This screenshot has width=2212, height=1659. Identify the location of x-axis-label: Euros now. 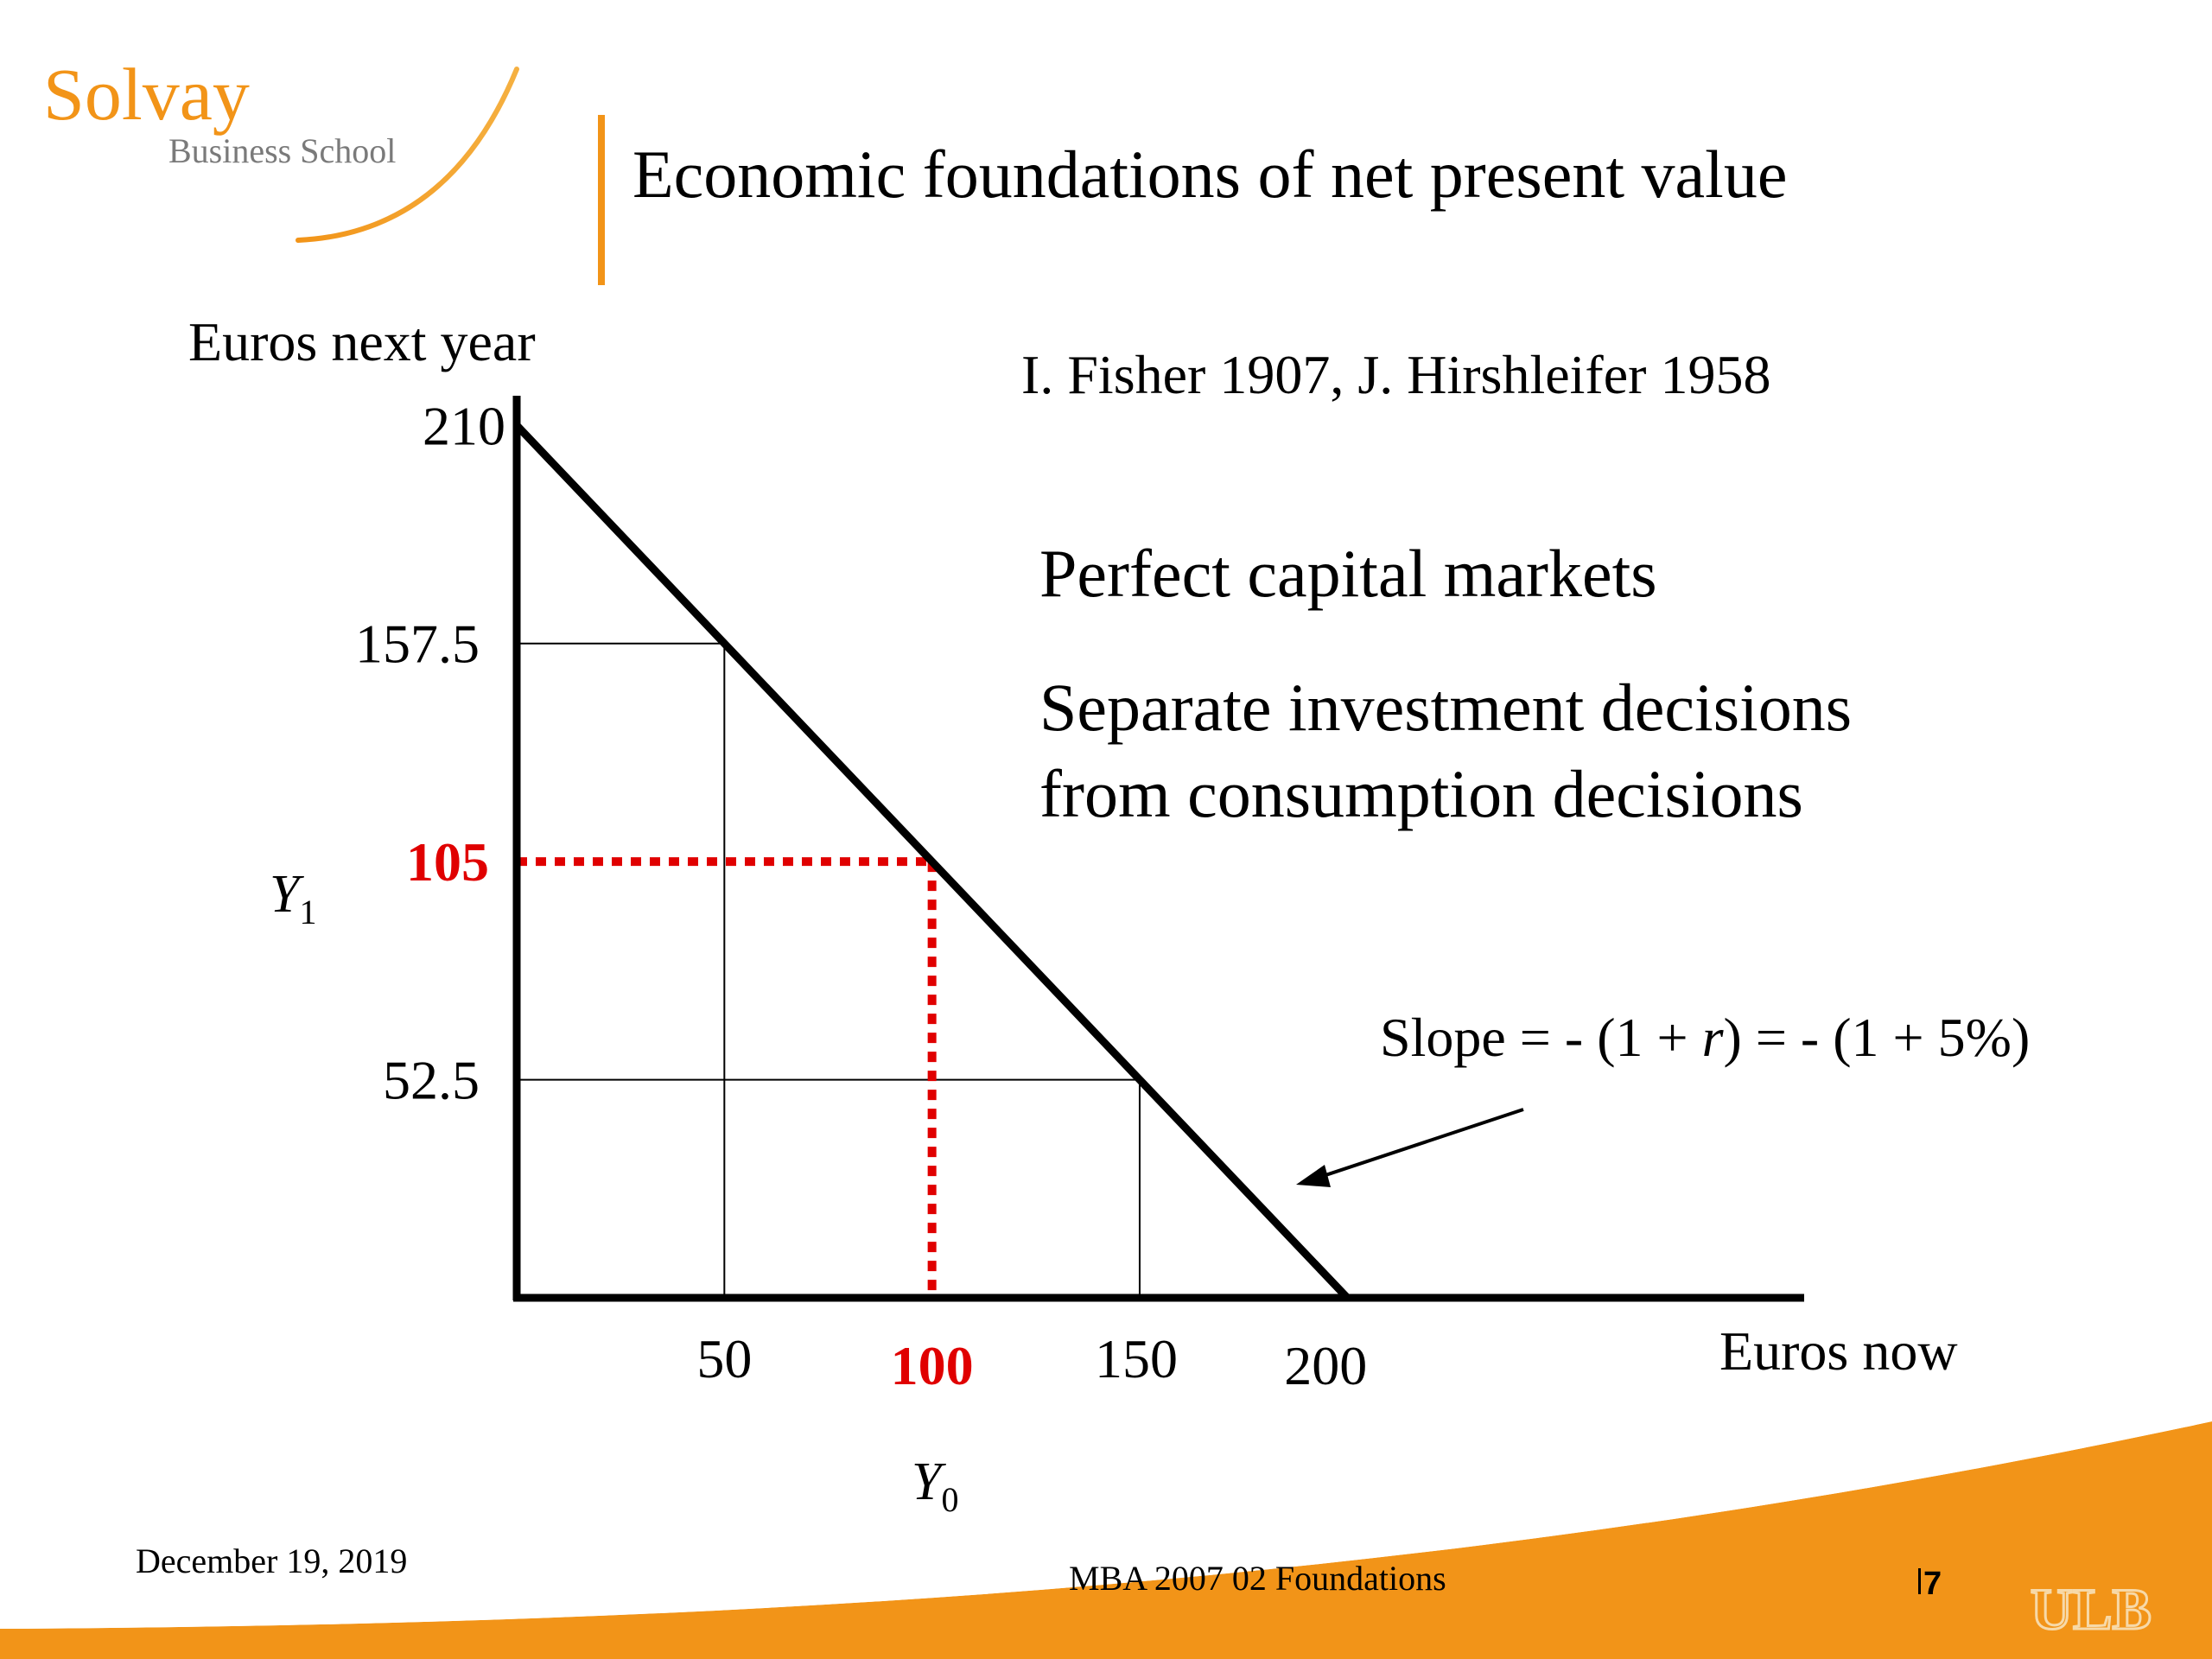
(1838, 1351).